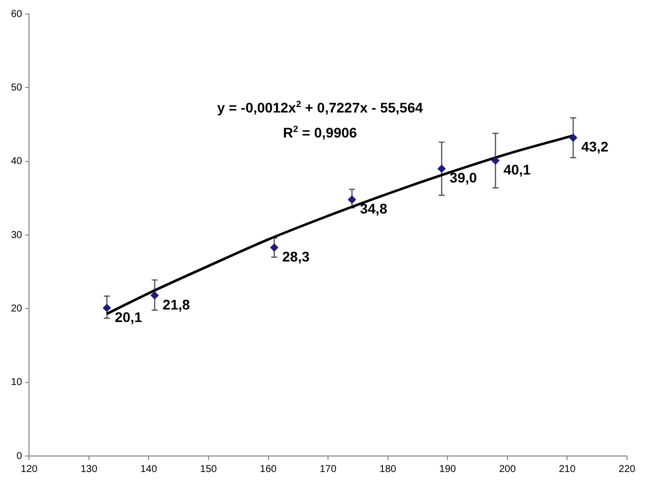 The image size is (647, 482). Describe the element at coordinates (296, 256) in the screenshot. I see `data-label: 28,3` at that location.